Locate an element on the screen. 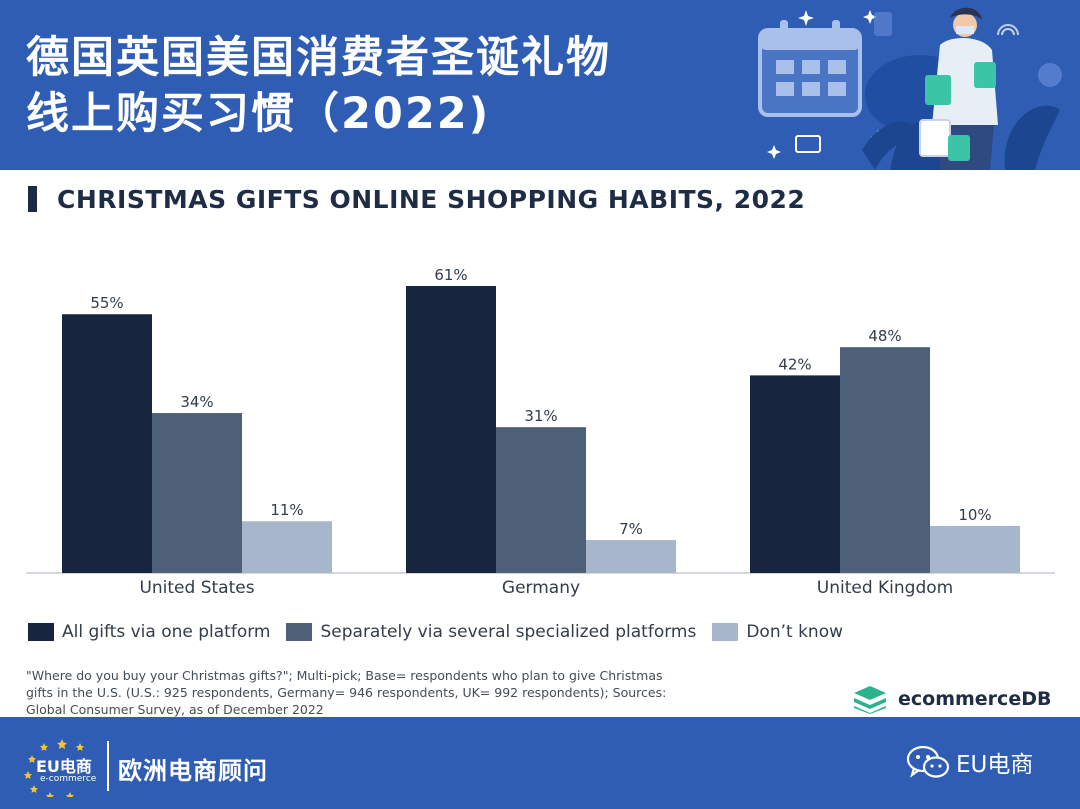 The width and height of the screenshot is (1080, 809). footer-wechat: EU电商 is located at coordinates (969, 762).